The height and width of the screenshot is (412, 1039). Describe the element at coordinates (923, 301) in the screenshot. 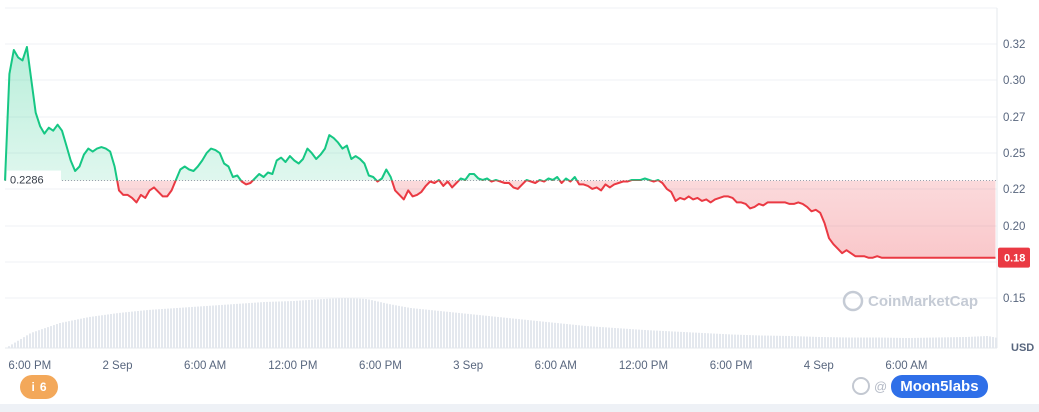

I see `watermark-text: CoinMarketCap` at that location.